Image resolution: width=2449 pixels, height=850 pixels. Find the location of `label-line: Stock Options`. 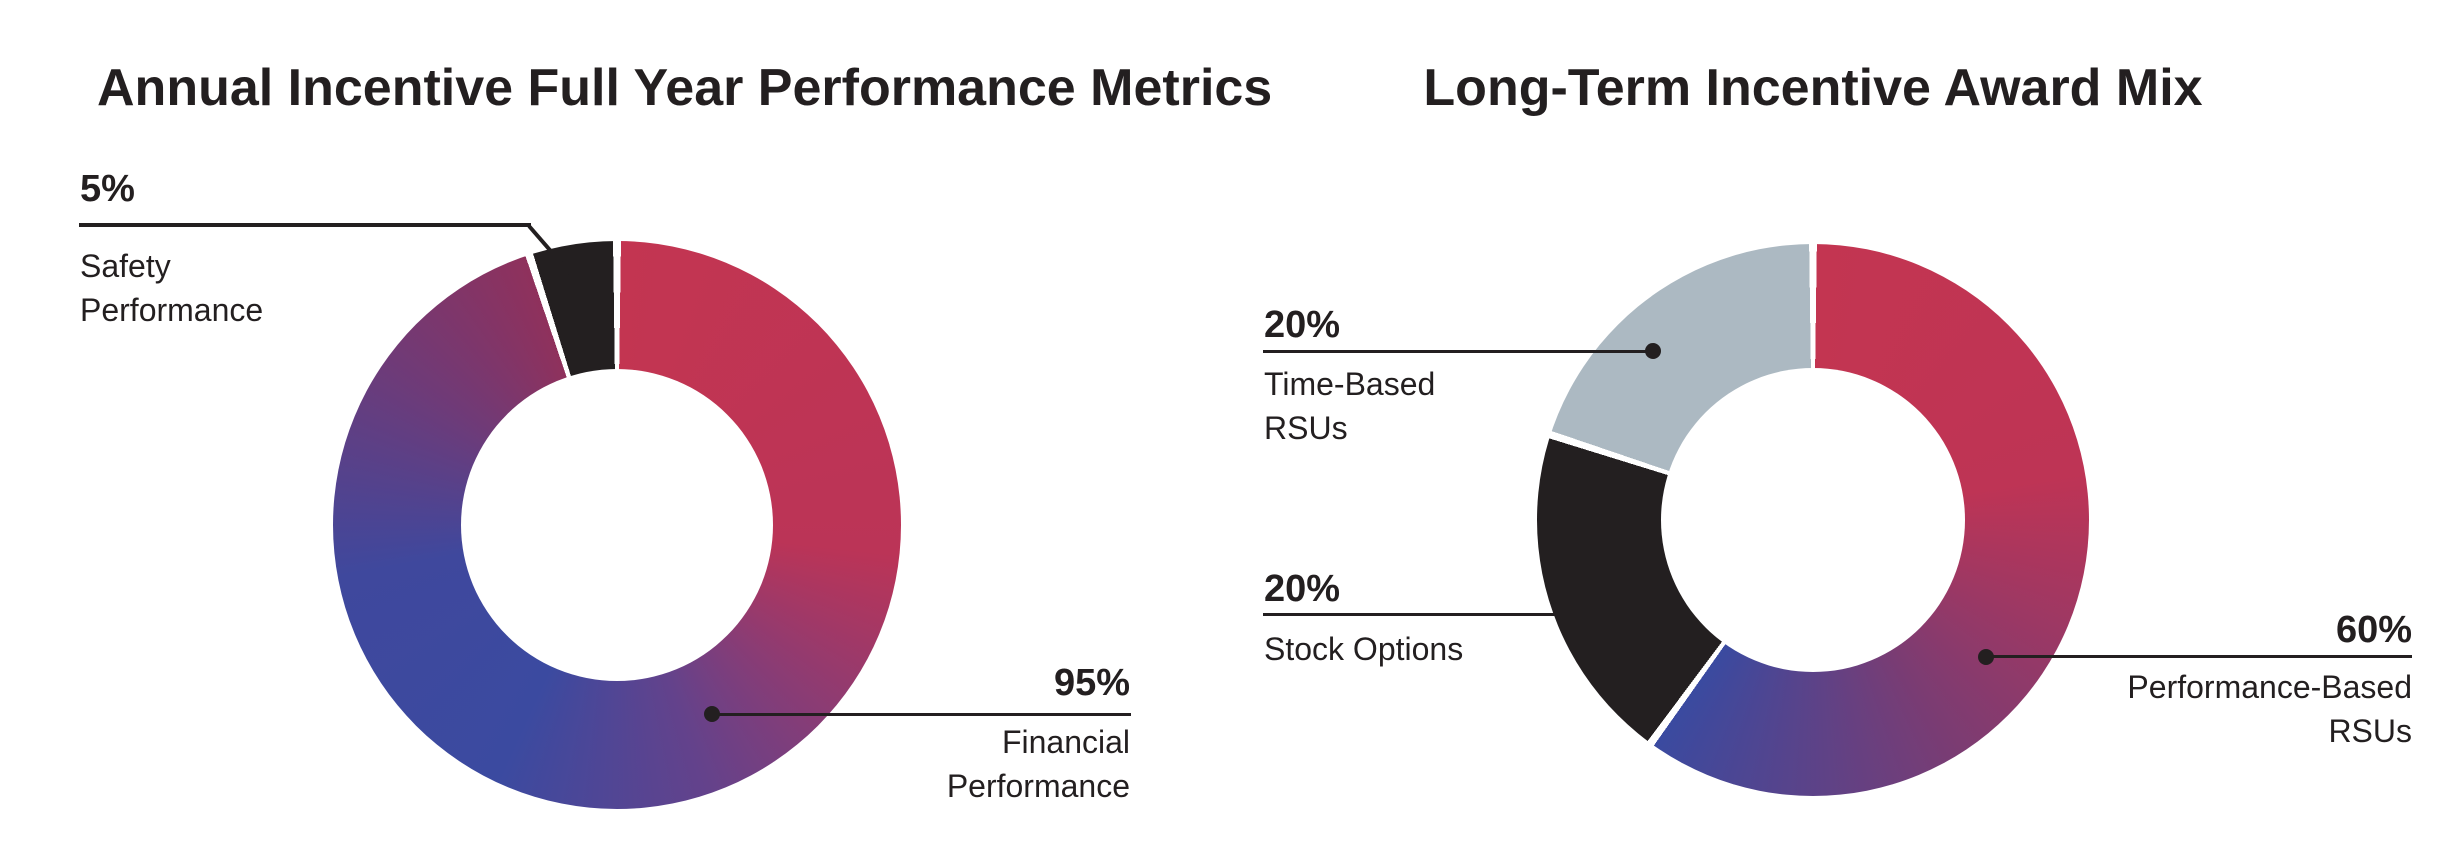

label-line: Stock Options is located at coordinates (1364, 649).